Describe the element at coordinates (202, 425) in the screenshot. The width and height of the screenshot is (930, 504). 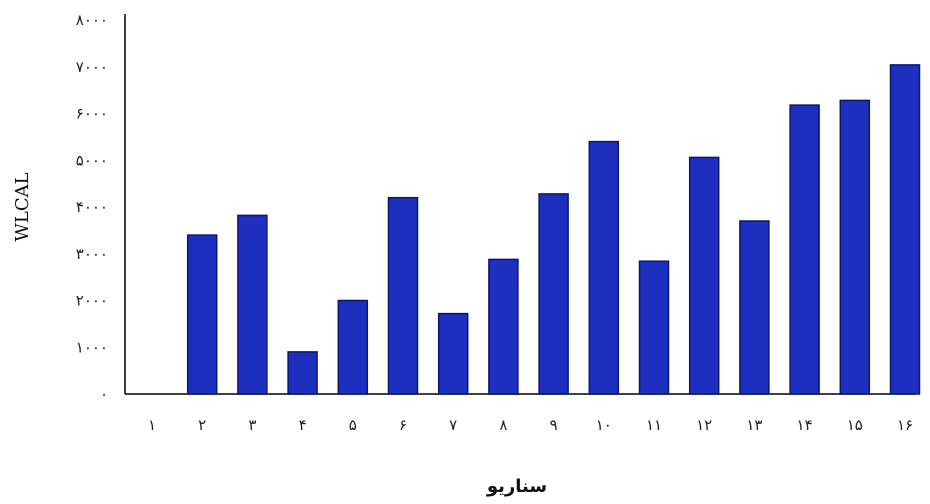
I see `x-tick-label: ۲` at that location.